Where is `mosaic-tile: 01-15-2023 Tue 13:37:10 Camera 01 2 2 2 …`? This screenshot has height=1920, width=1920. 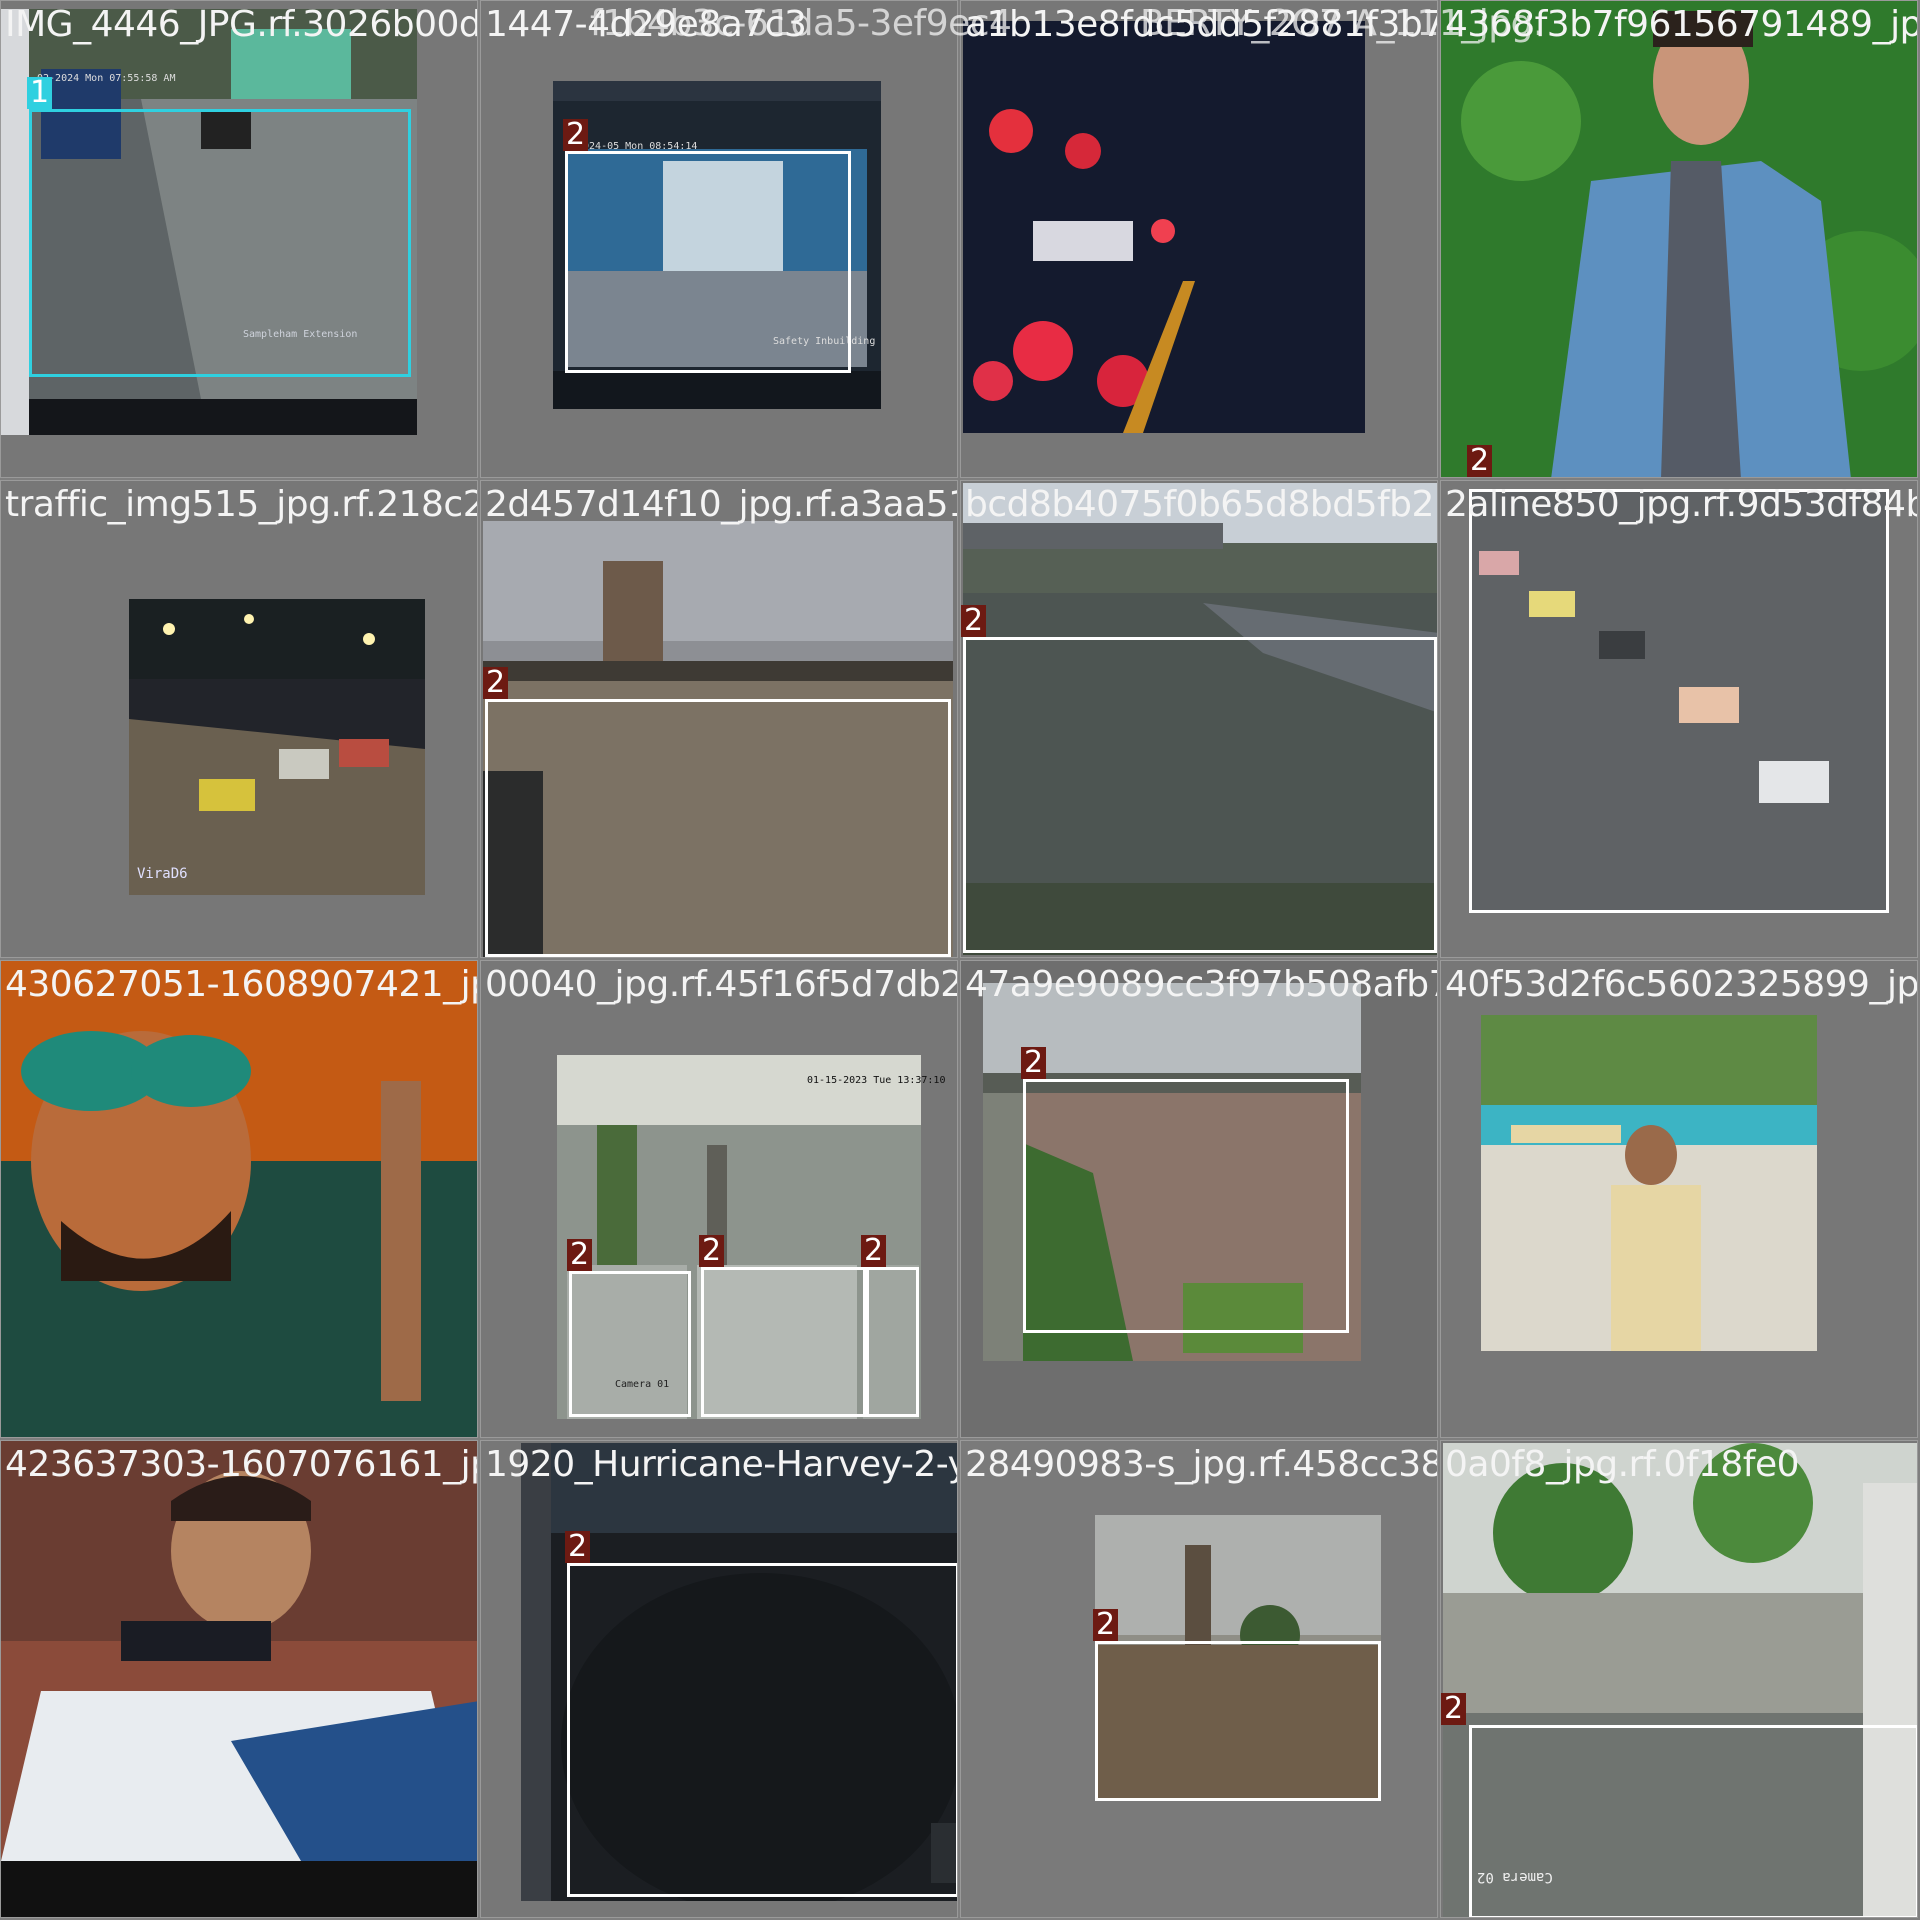
mosaic-tile: 01-15-2023 Tue 13:37:10 Camera 01 2 2 2 … is located at coordinates (719, 1199).